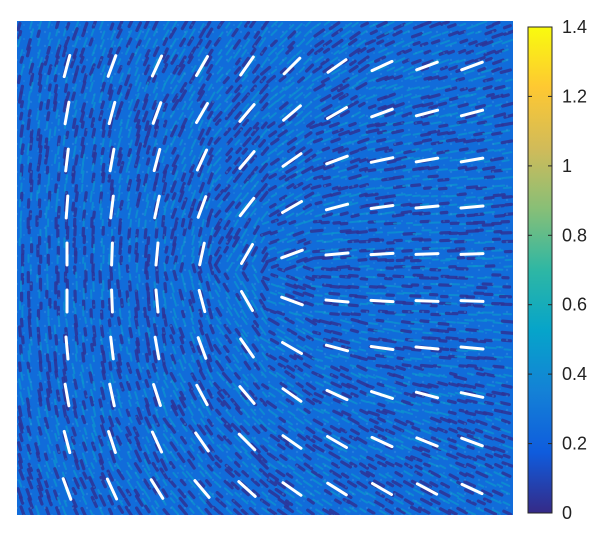 This screenshot has width=608, height=538. Describe the element at coordinates (574, 235) in the screenshot. I see `colorbar-tick-label: 0.8` at that location.